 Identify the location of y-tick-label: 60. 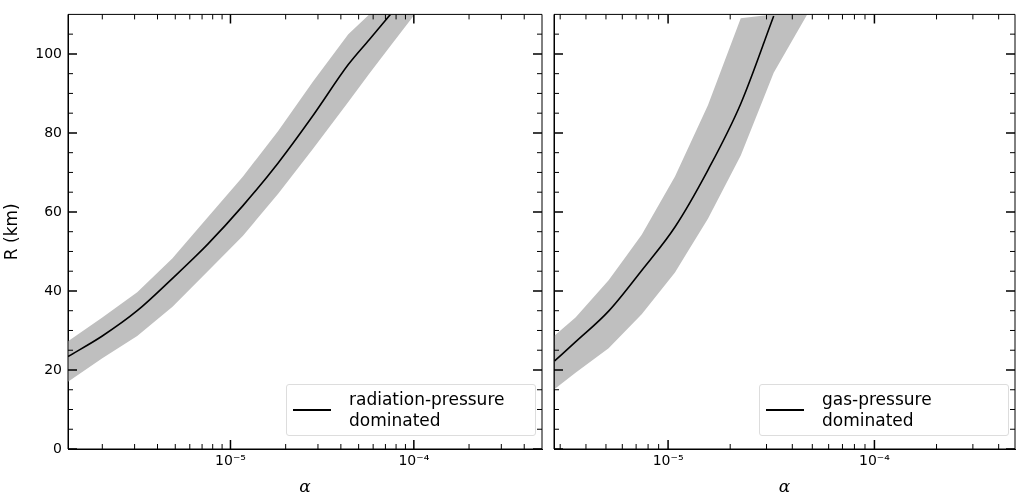
(53, 210).